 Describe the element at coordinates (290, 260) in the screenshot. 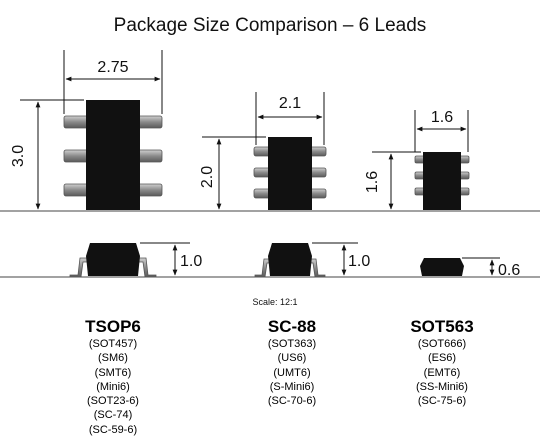

I see `sc88-side-view` at that location.